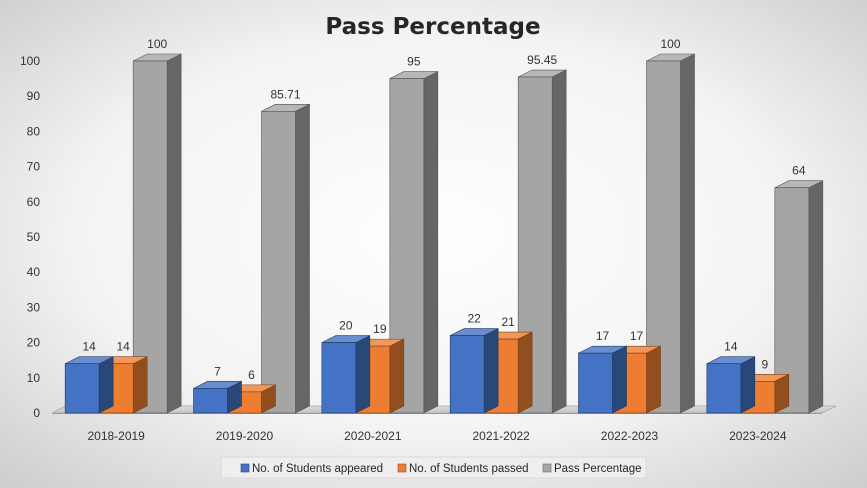  What do you see at coordinates (501, 436) in the screenshot?
I see `x-tick-label: 2021-2022` at bounding box center [501, 436].